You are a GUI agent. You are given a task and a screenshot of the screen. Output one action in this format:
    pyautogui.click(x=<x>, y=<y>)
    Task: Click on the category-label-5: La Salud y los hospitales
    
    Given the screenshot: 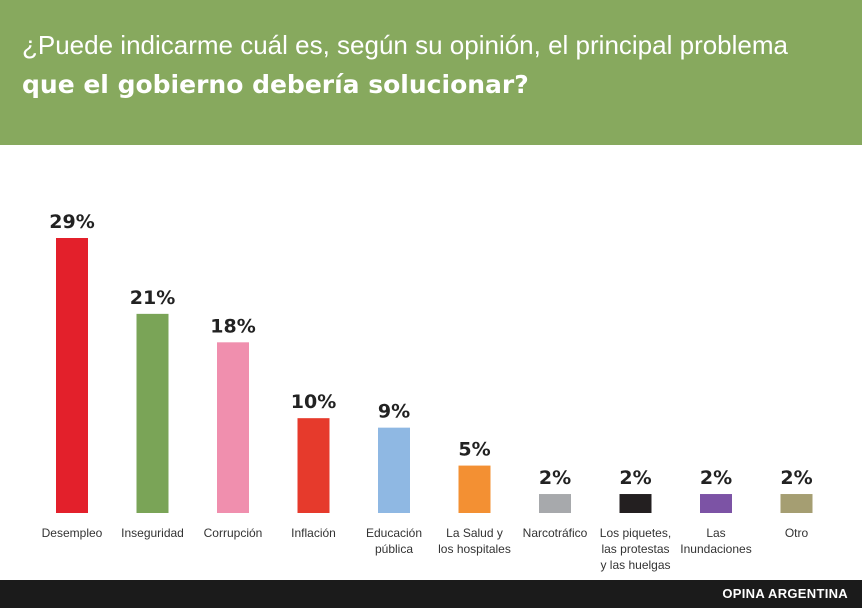 What is the action you would take?
    pyautogui.click(x=474, y=541)
    